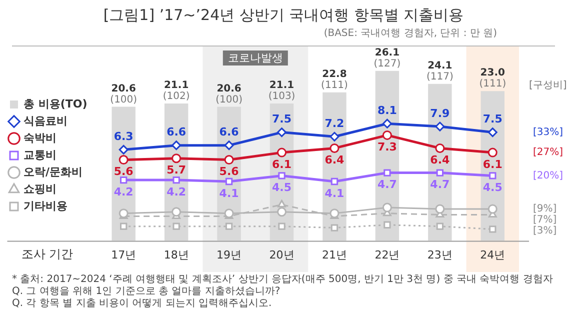  I want to click on text: Q. 각 항목 별 지출 비용이 어떻게 되는지 입력해주십시오., so click(142, 304).